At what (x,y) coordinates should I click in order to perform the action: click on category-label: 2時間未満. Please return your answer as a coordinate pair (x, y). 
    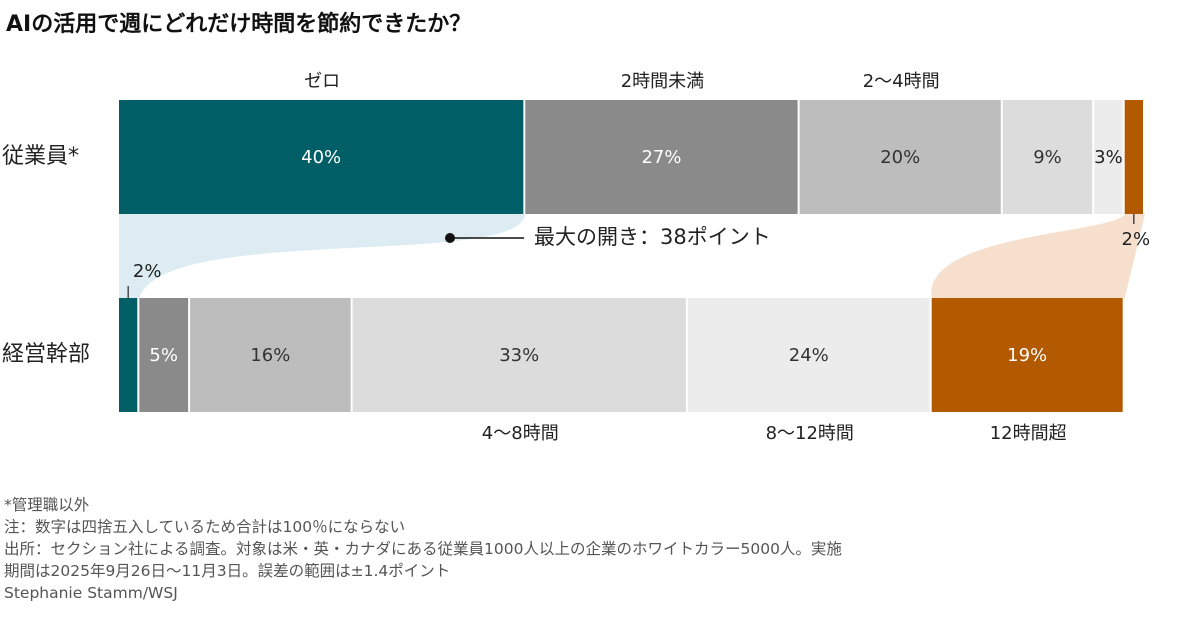
    Looking at the image, I should click on (662, 81).